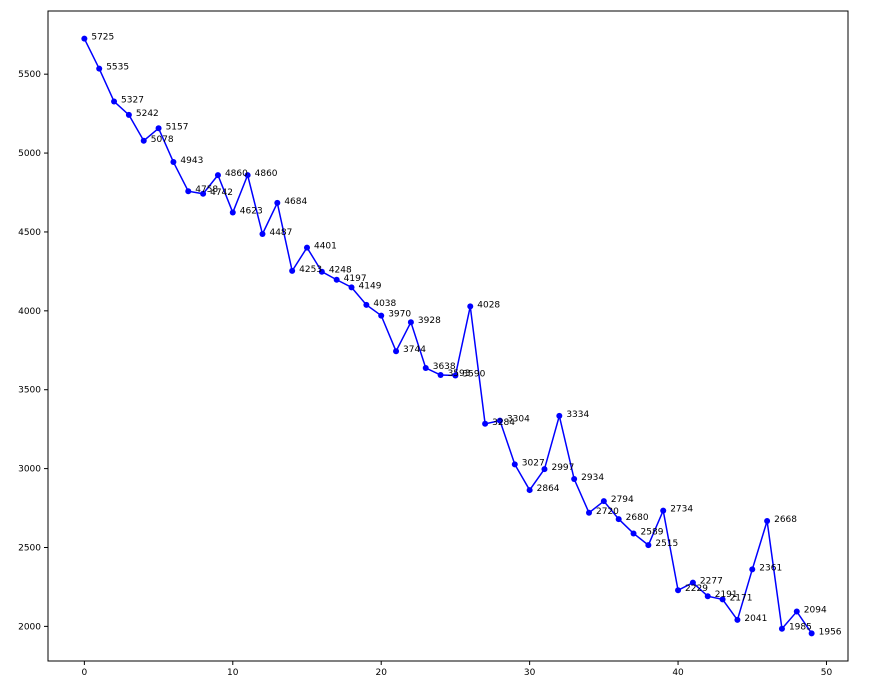 This screenshot has height=688, width=869. What do you see at coordinates (533, 463) in the screenshot?
I see `data-label: 3027` at bounding box center [533, 463].